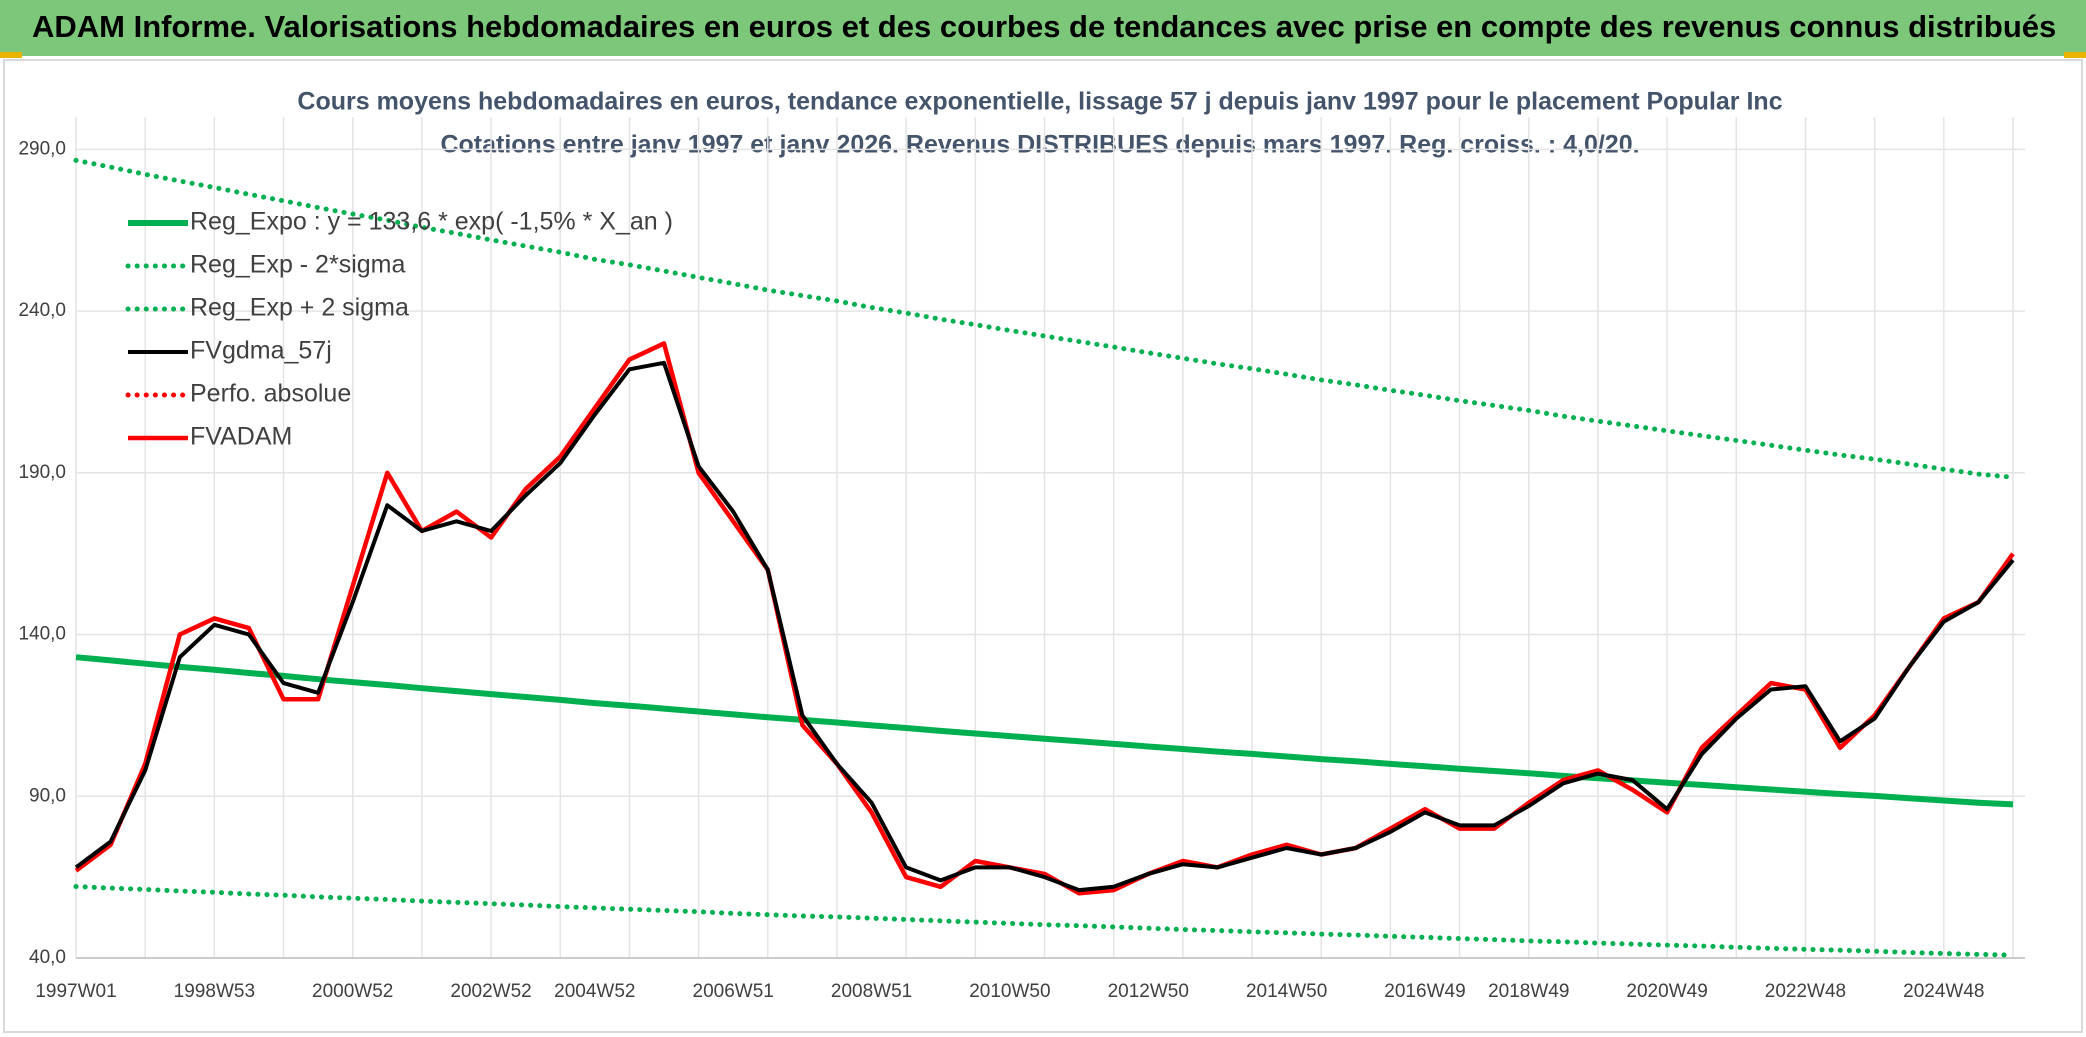 The height and width of the screenshot is (1037, 2086). What do you see at coordinates (270, 394) in the screenshot?
I see `legend-label: Perfo. absolue` at bounding box center [270, 394].